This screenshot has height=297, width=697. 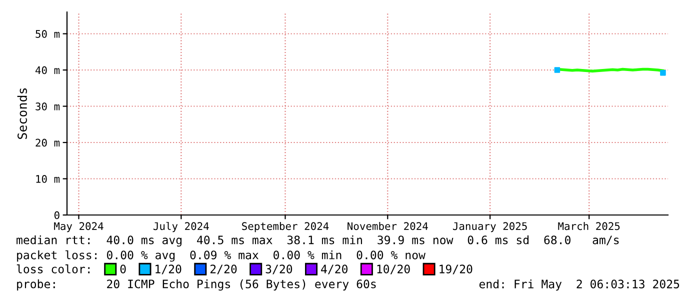 I want to click on y-tick-label: 10 m, so click(x=48, y=179).